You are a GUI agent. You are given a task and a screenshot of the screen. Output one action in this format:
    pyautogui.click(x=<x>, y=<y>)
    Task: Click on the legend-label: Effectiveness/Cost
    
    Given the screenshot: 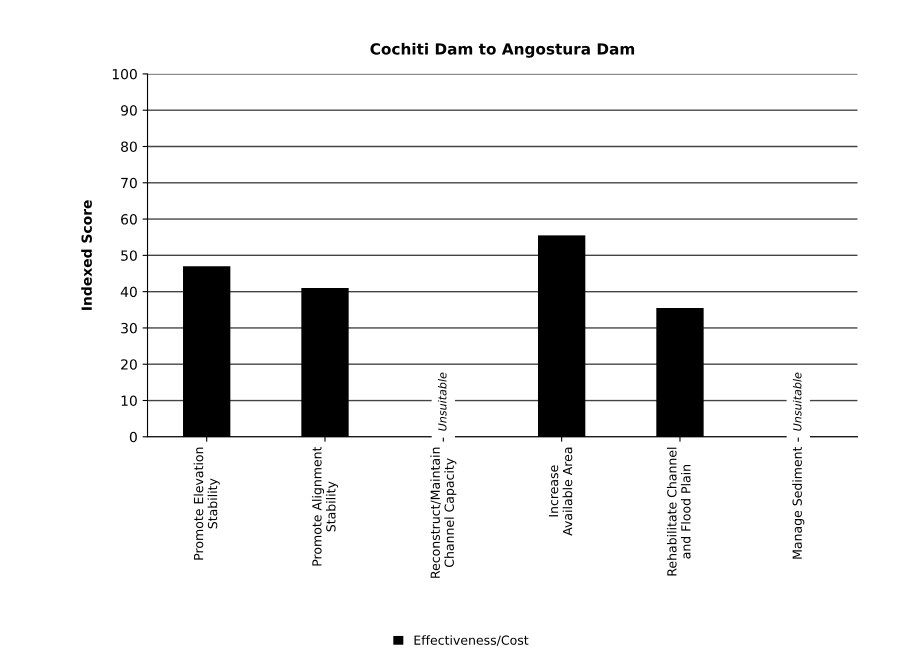 What is the action you would take?
    pyautogui.click(x=471, y=640)
    